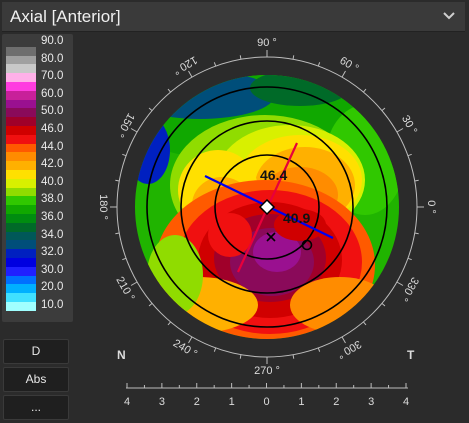  What do you see at coordinates (65, 16) in the screenshot?
I see `map-title: Axial [Anterior]` at bounding box center [65, 16].